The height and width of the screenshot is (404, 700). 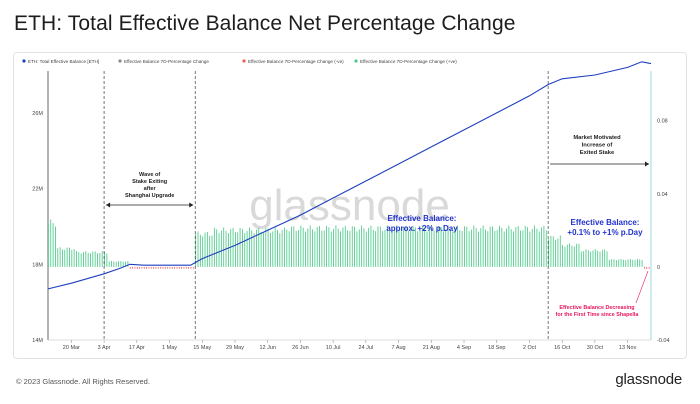 What do you see at coordinates (597, 138) in the screenshot?
I see `annotation-market-motivated-line: Market Motivated` at bounding box center [597, 138].